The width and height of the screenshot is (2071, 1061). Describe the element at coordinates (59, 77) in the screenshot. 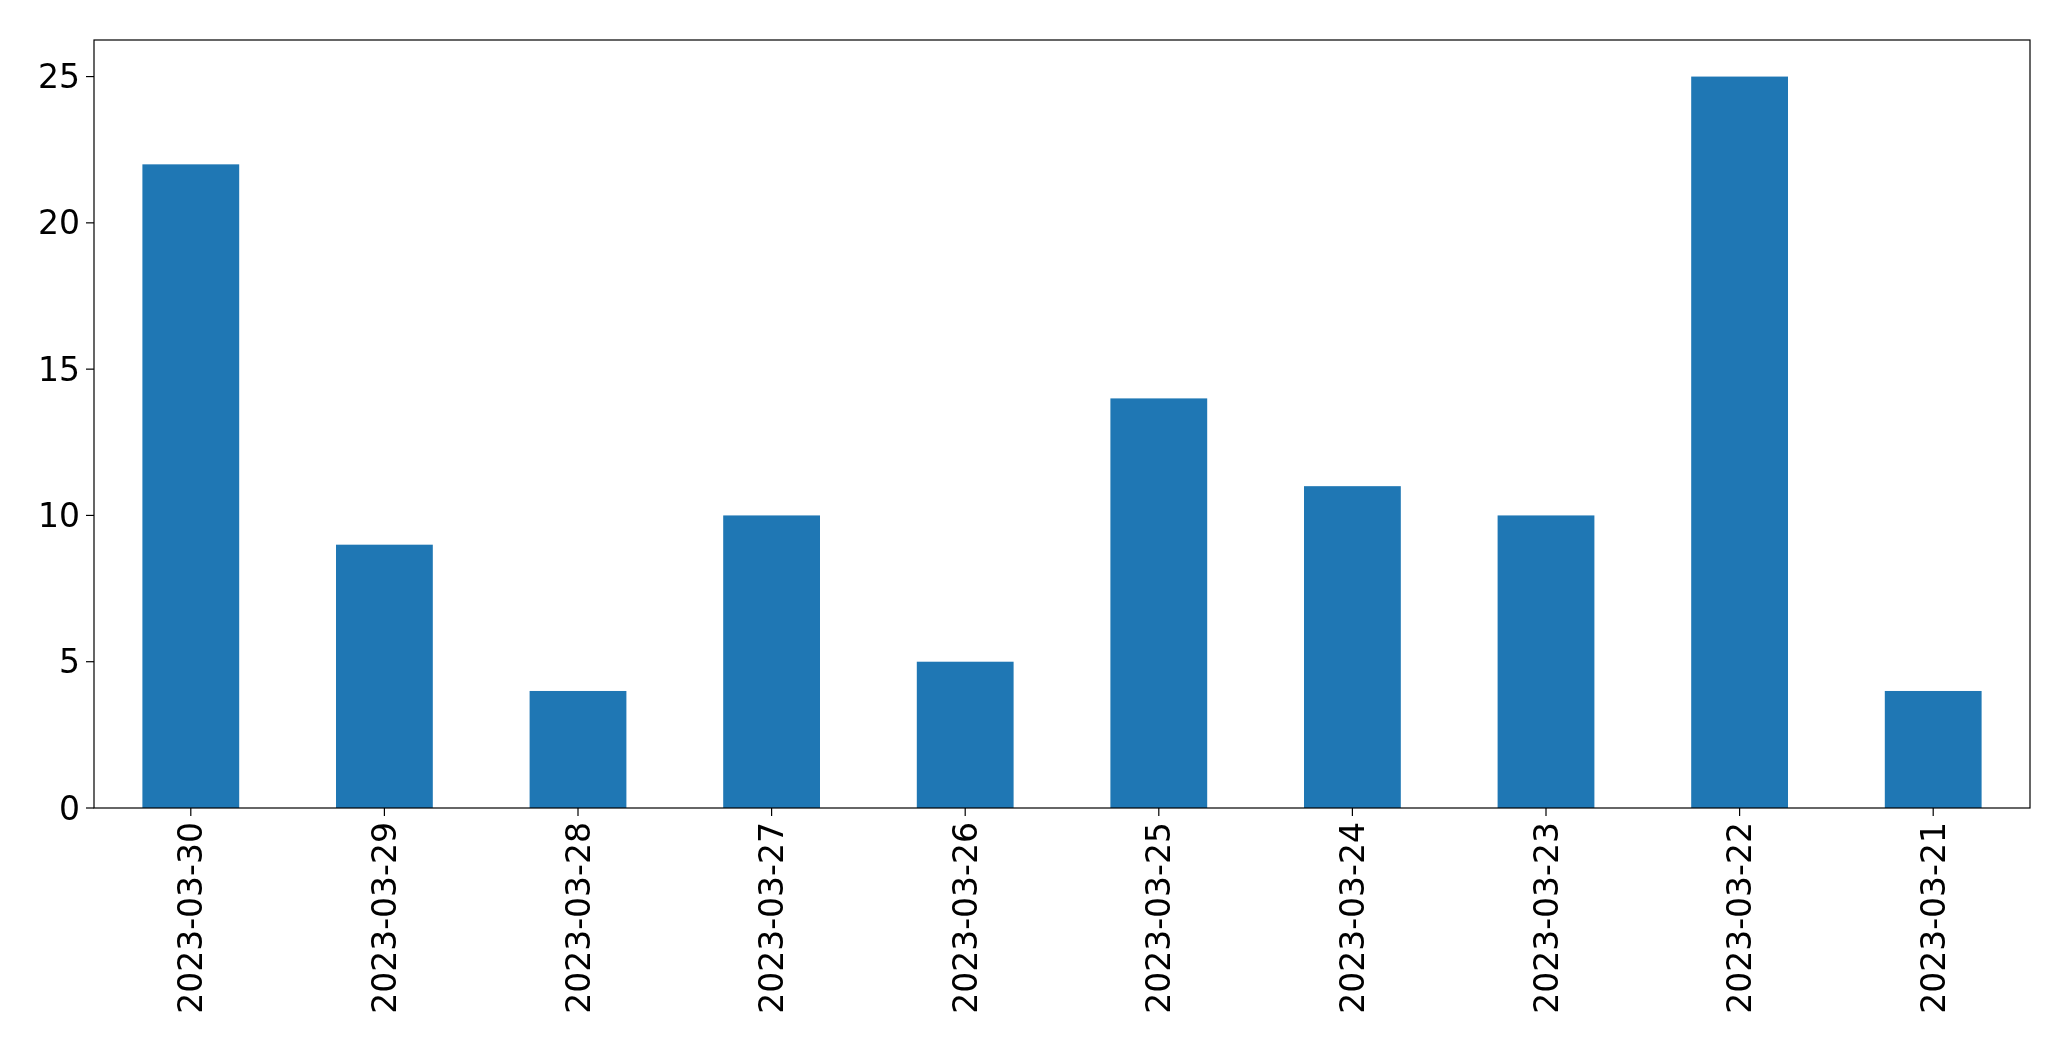

I see `y-tick-label: 25` at that location.